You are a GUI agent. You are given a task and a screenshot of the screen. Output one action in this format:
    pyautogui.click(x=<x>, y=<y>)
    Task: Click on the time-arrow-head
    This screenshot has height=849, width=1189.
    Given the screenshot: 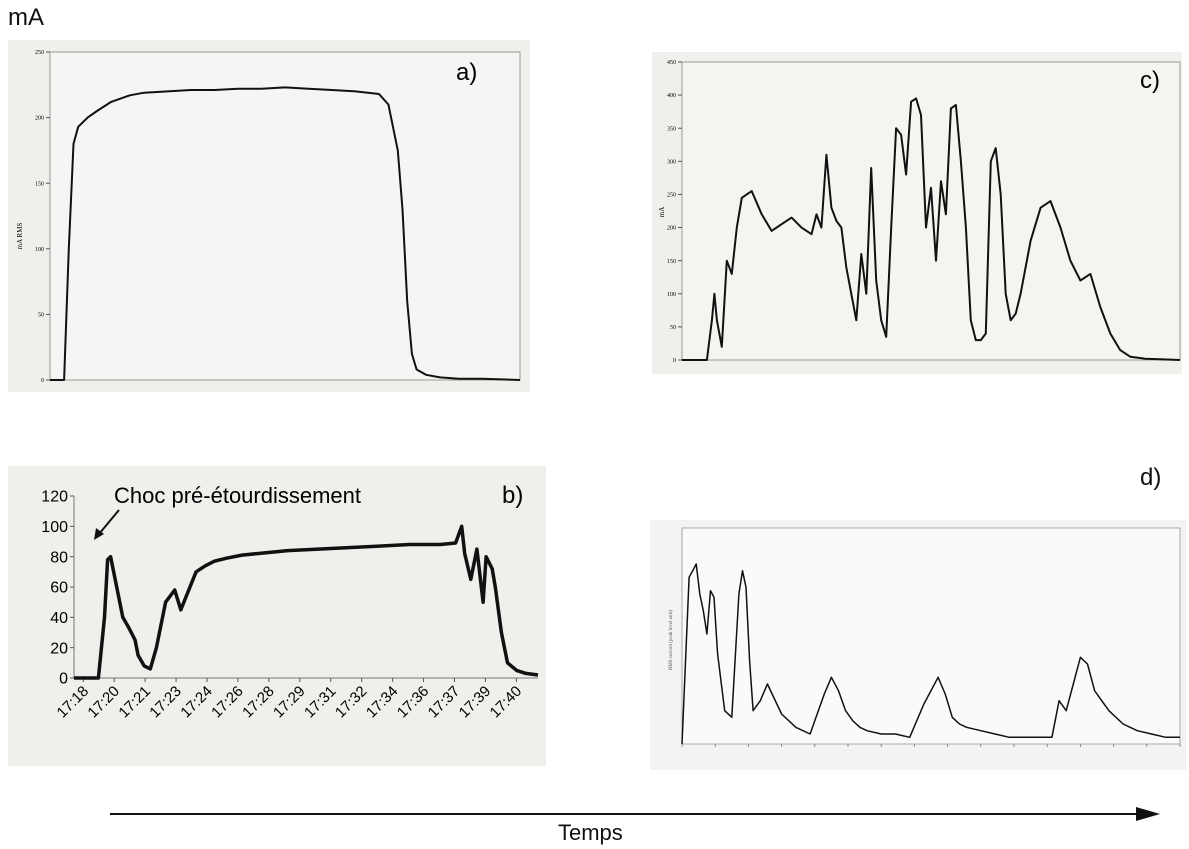 What is the action you would take?
    pyautogui.click(x=1148, y=814)
    